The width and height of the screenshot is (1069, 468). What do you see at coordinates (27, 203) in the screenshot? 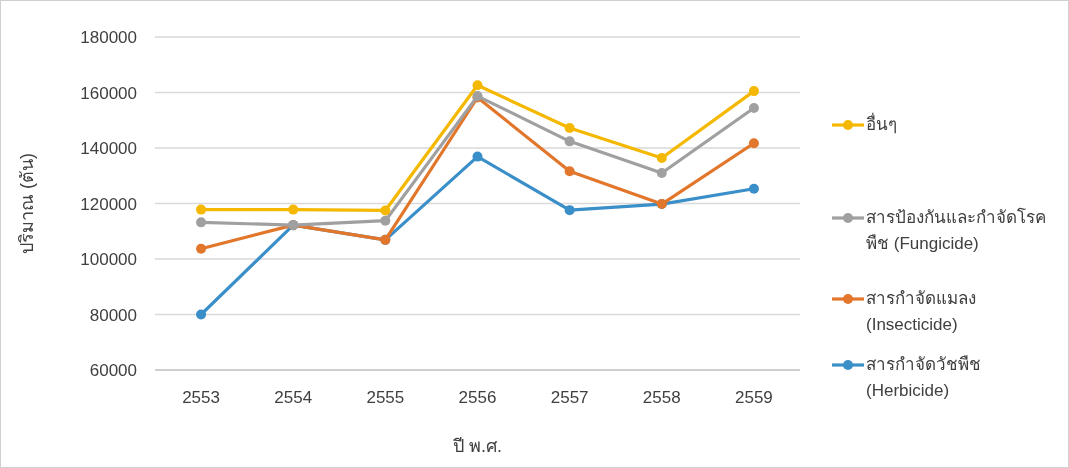
I see `y-axis-title: ปริมาณ (ตัน)` at bounding box center [27, 203].